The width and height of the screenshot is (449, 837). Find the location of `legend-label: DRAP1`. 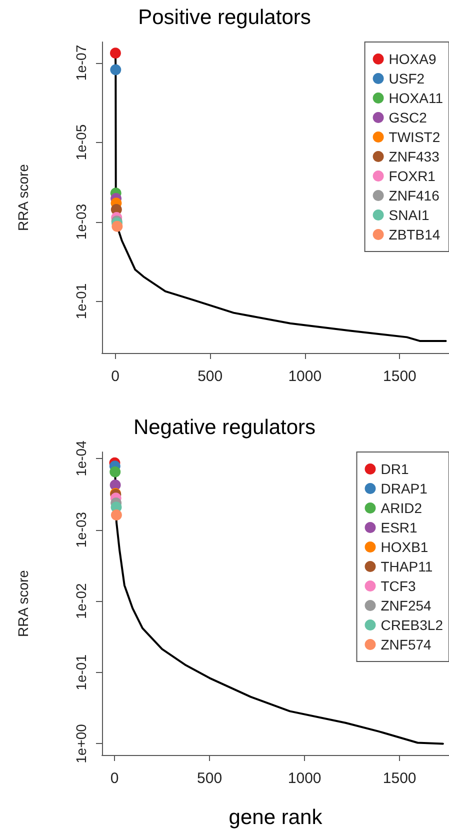

legend-label: DRAP1 is located at coordinates (404, 488).